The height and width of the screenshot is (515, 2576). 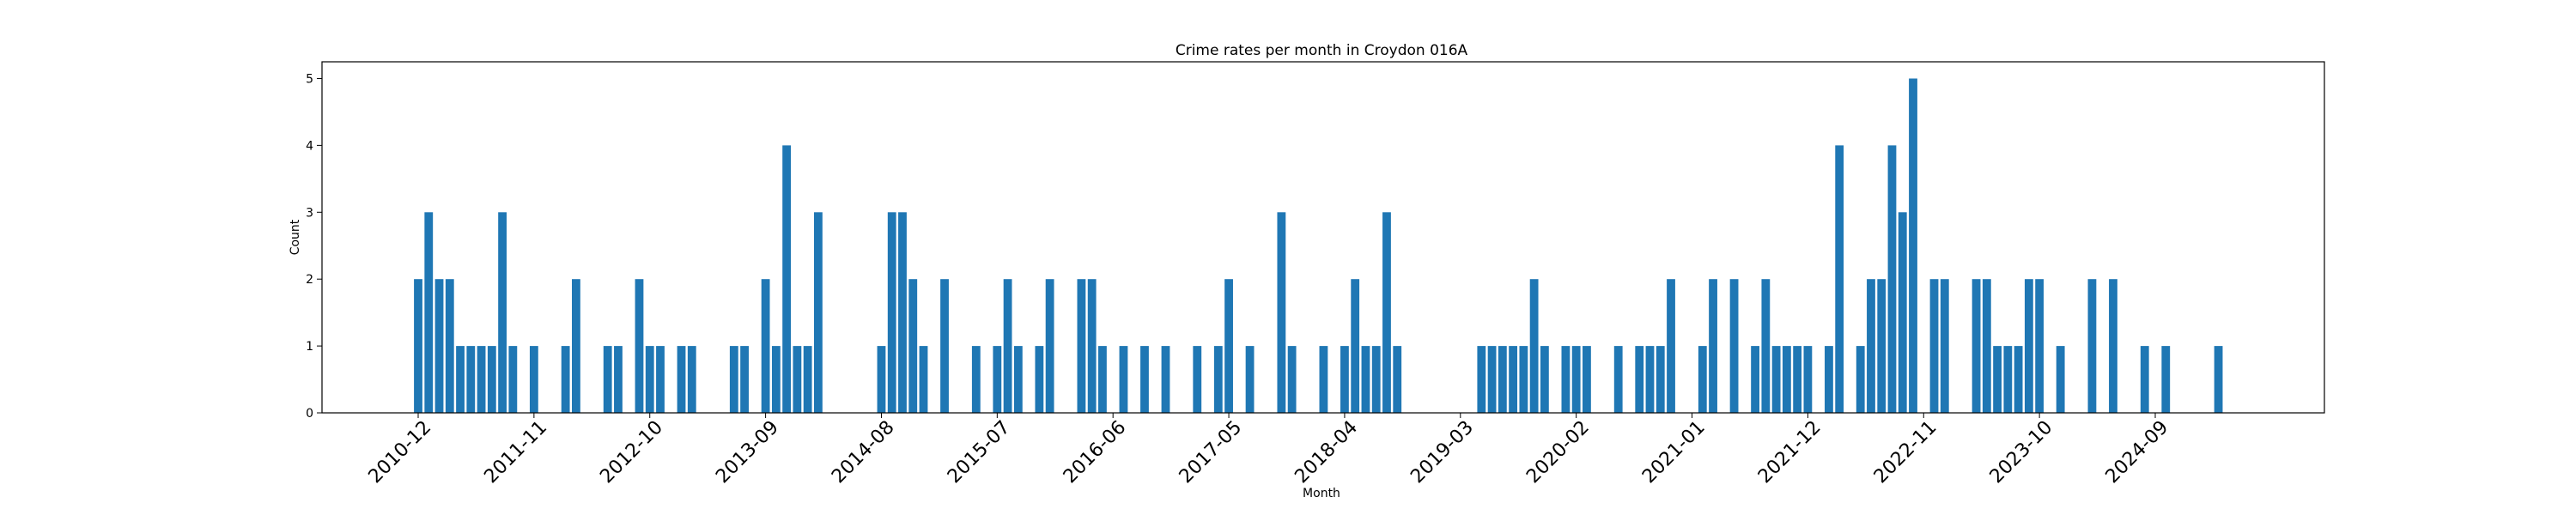 What do you see at coordinates (2021, 452) in the screenshot?
I see `x-tick-label: 2023-10` at bounding box center [2021, 452].